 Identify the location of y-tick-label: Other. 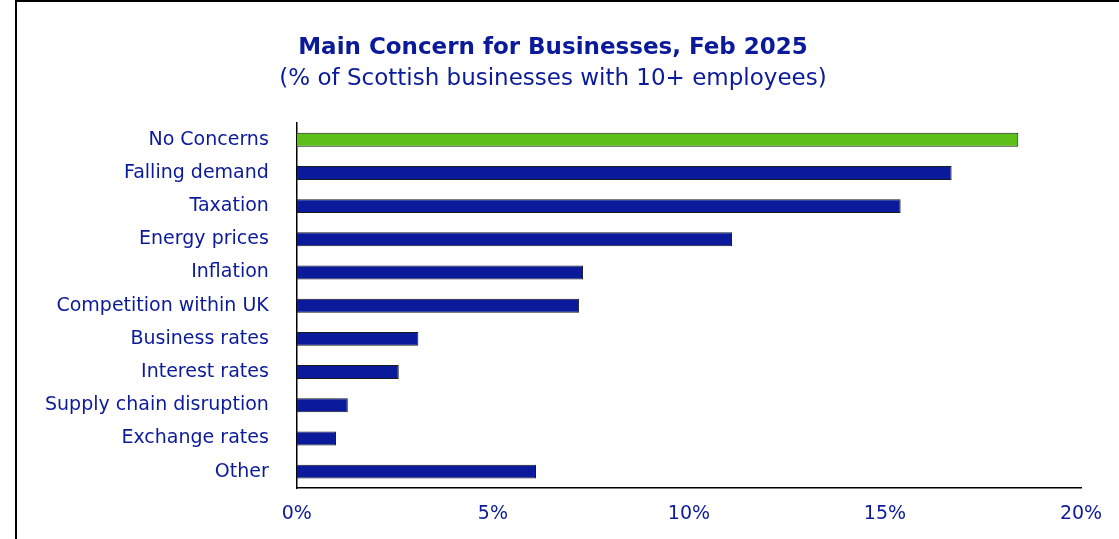
(242, 469).